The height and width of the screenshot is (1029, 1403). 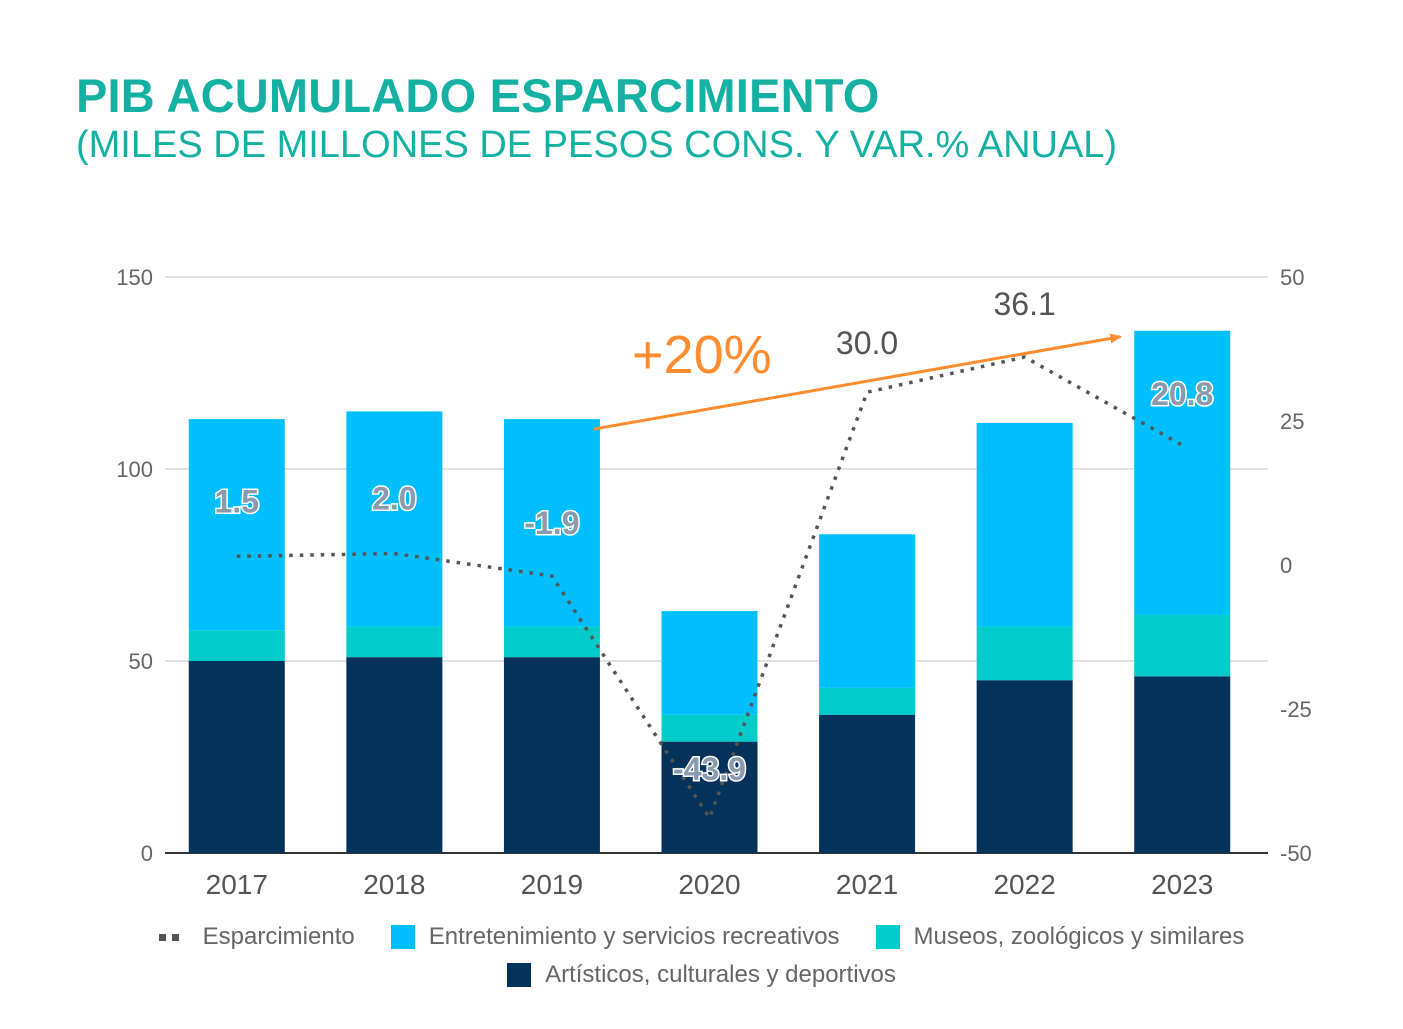 What do you see at coordinates (1292, 421) in the screenshot?
I see `y2-axis-tick-label: 25` at bounding box center [1292, 421].